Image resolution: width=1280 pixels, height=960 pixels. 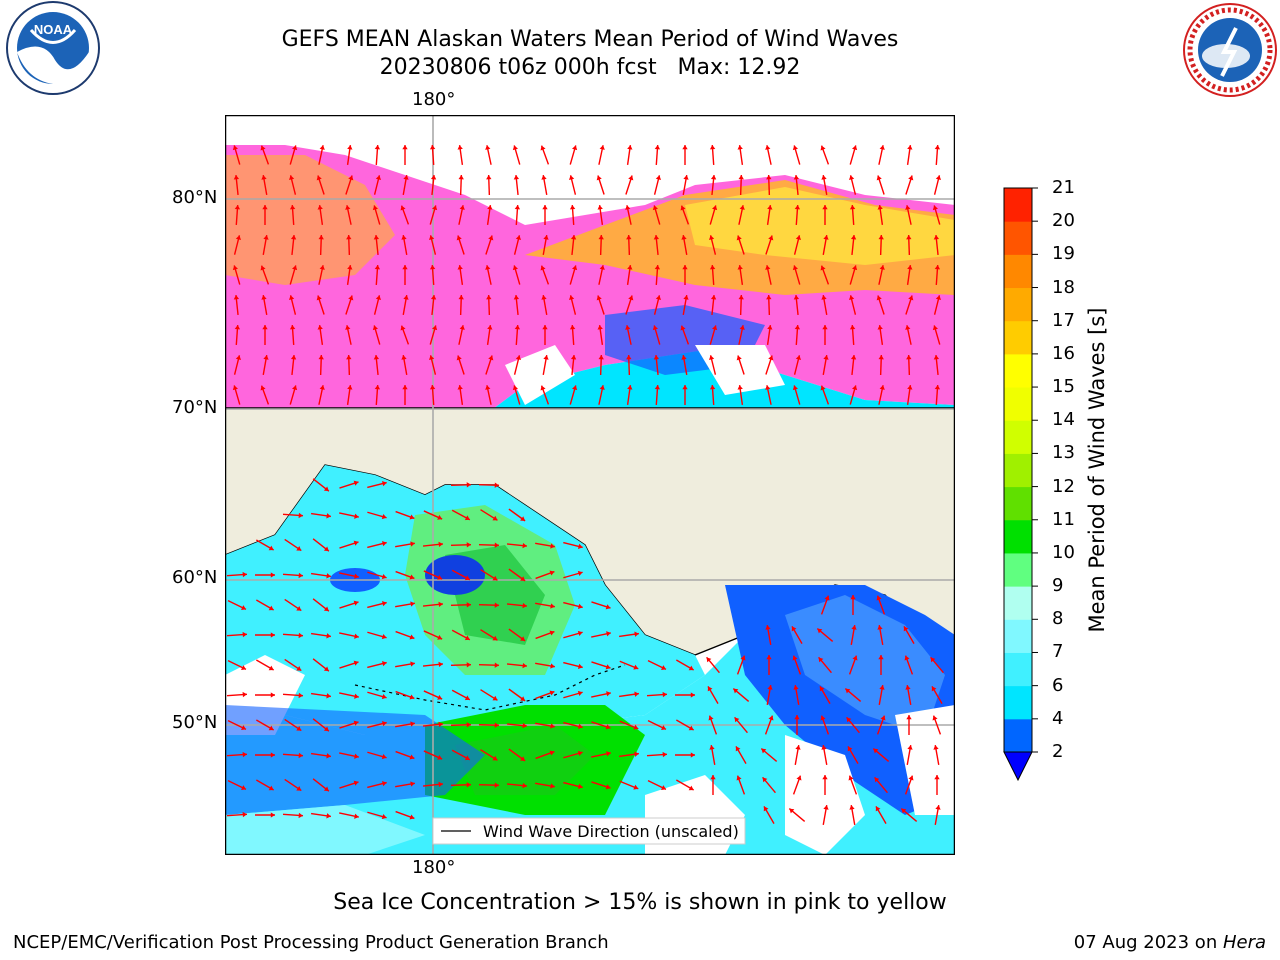 I want to click on noaa-logo-text: NOAA, so click(x=53, y=29).